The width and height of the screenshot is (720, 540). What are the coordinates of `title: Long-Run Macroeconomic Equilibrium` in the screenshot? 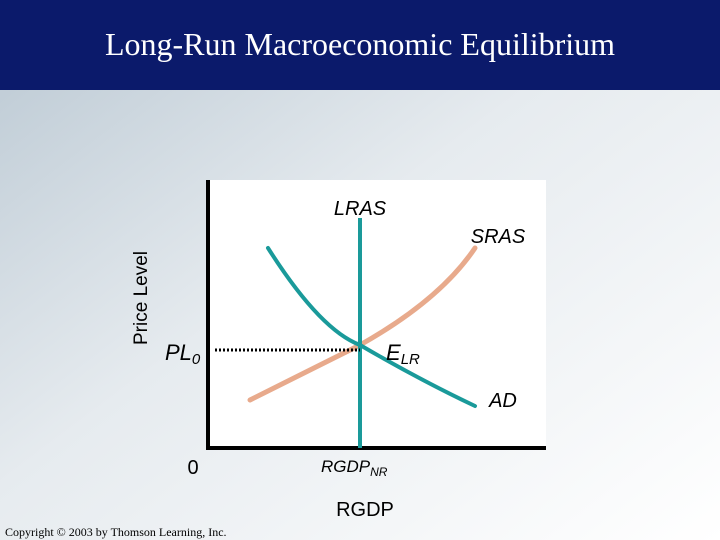 It's located at (360, 44).